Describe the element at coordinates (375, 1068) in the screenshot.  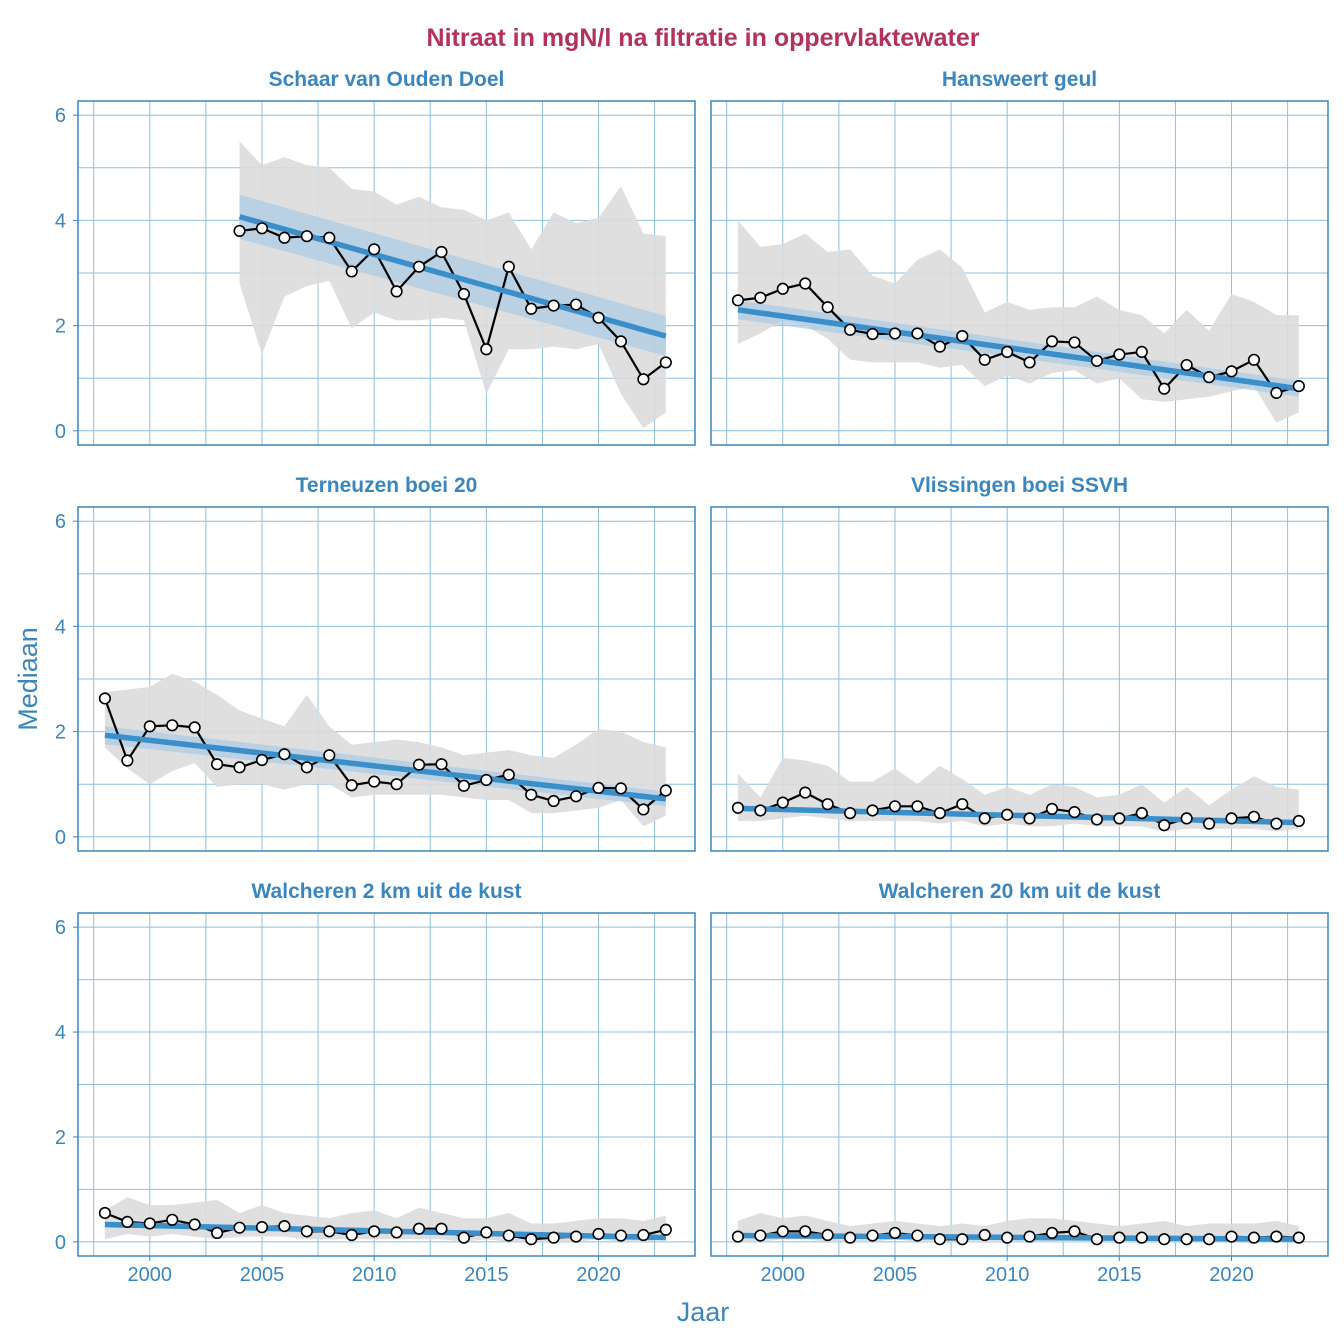
I see `panel: Walcheren 2 km uit de kust 0 2 4 6` at that location.